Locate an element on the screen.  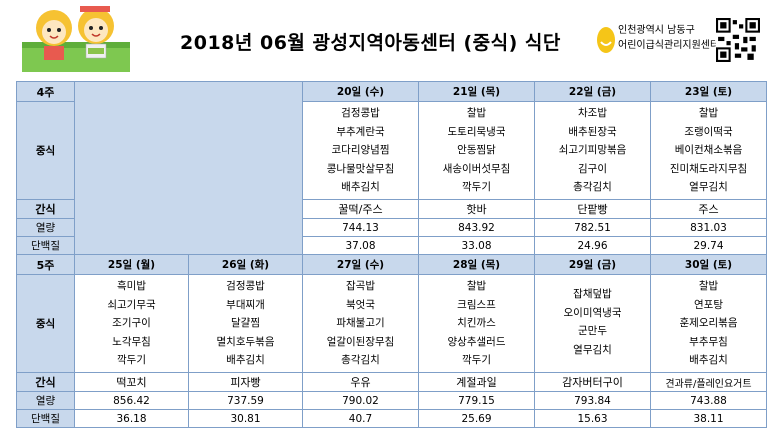
menu-item: 도토리묵냉국 is located at coordinates (476, 131).